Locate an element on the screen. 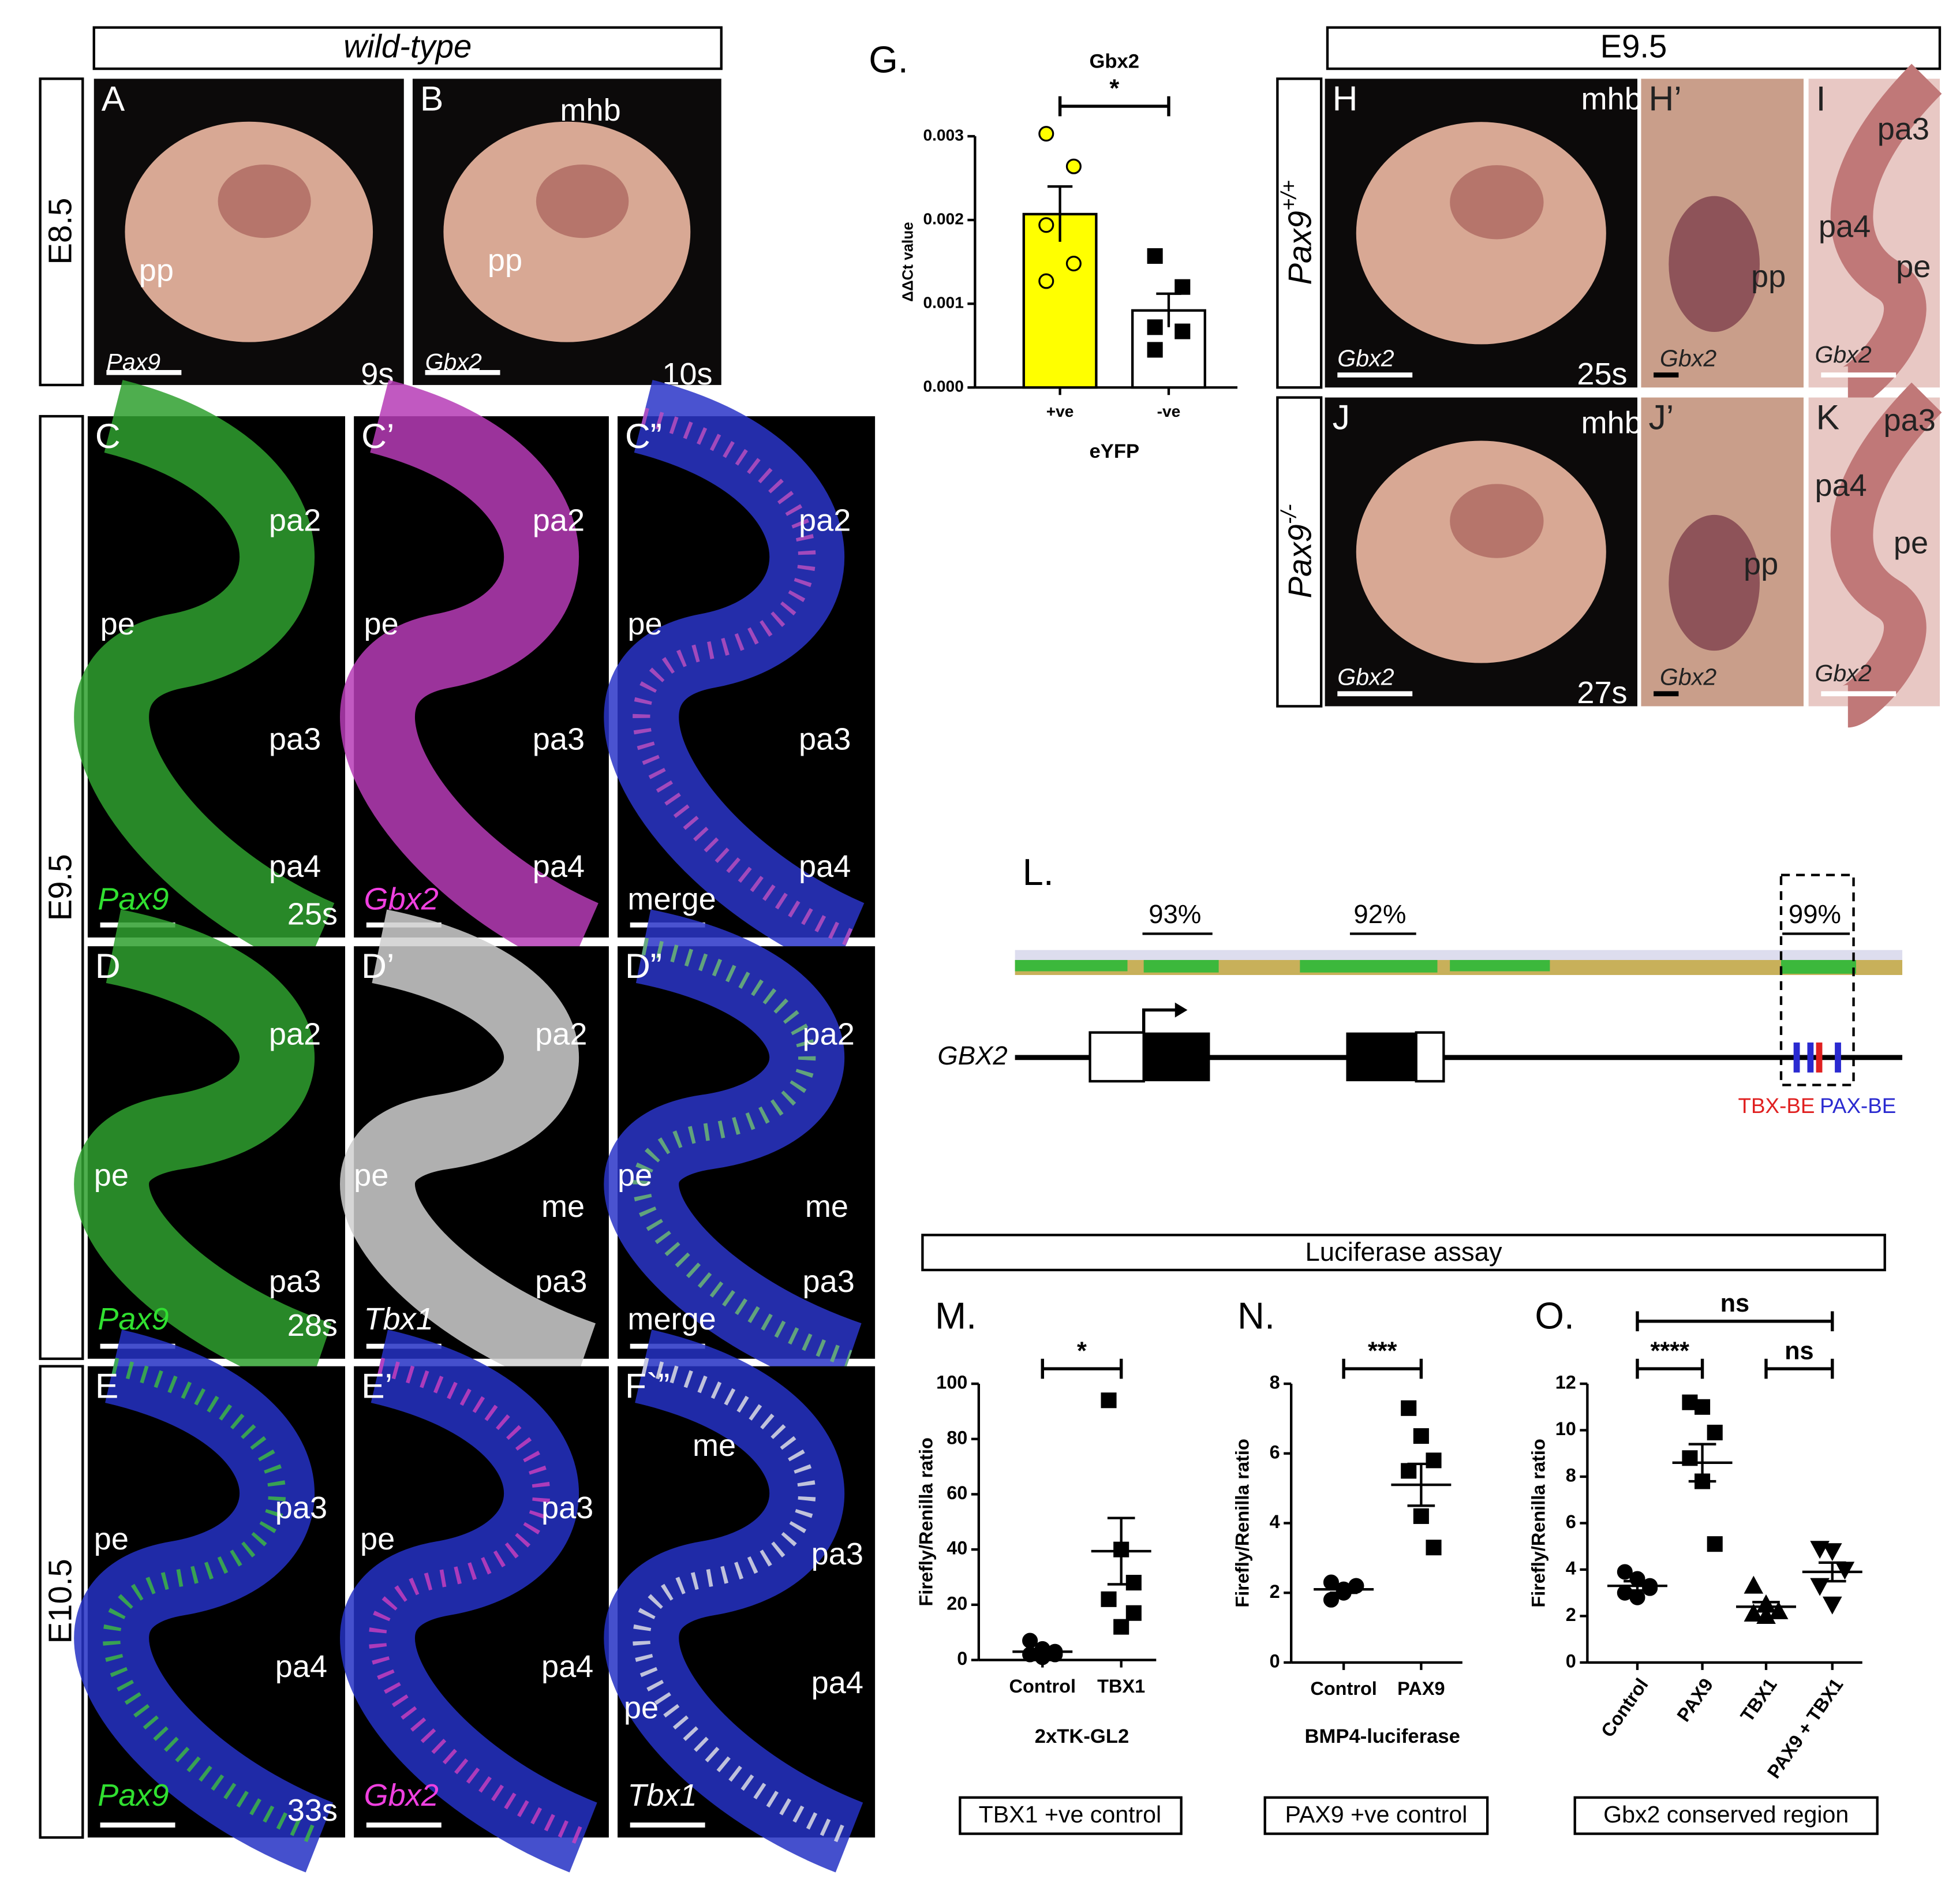  y-tick-label: 2 is located at coordinates (1571, 1614).